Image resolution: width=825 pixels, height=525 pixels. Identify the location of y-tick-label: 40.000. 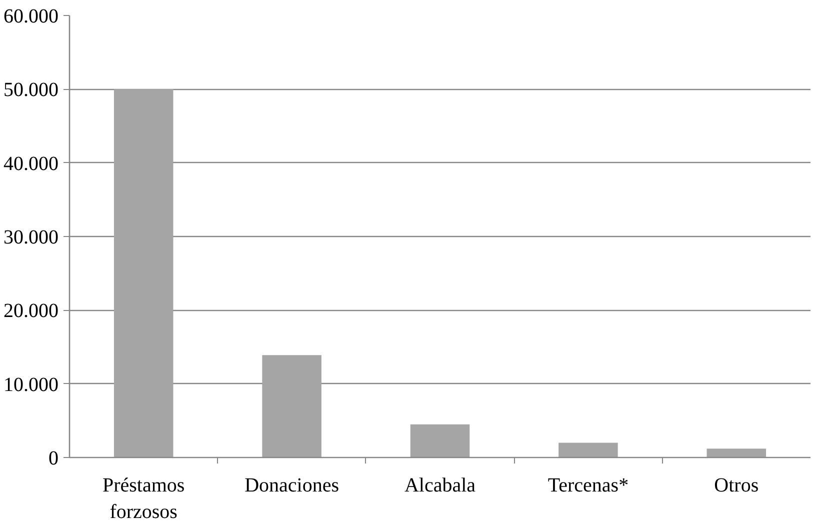
(31, 163).